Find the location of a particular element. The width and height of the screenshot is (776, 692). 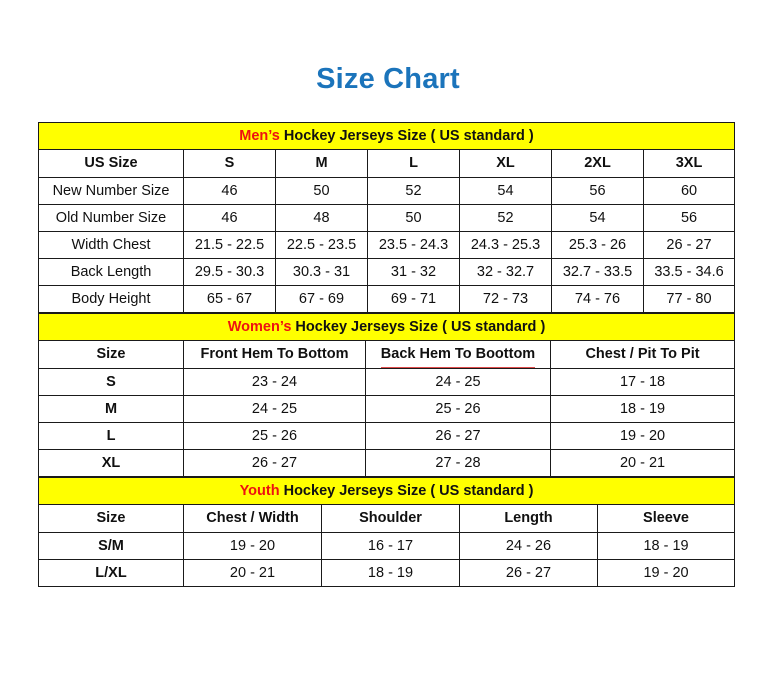

mens-row-label-3: Back Length is located at coordinates (111, 272).